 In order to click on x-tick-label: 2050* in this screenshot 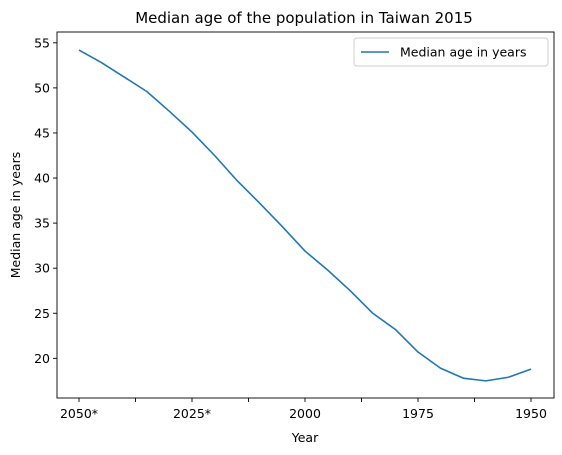, I will do `click(79, 413)`.